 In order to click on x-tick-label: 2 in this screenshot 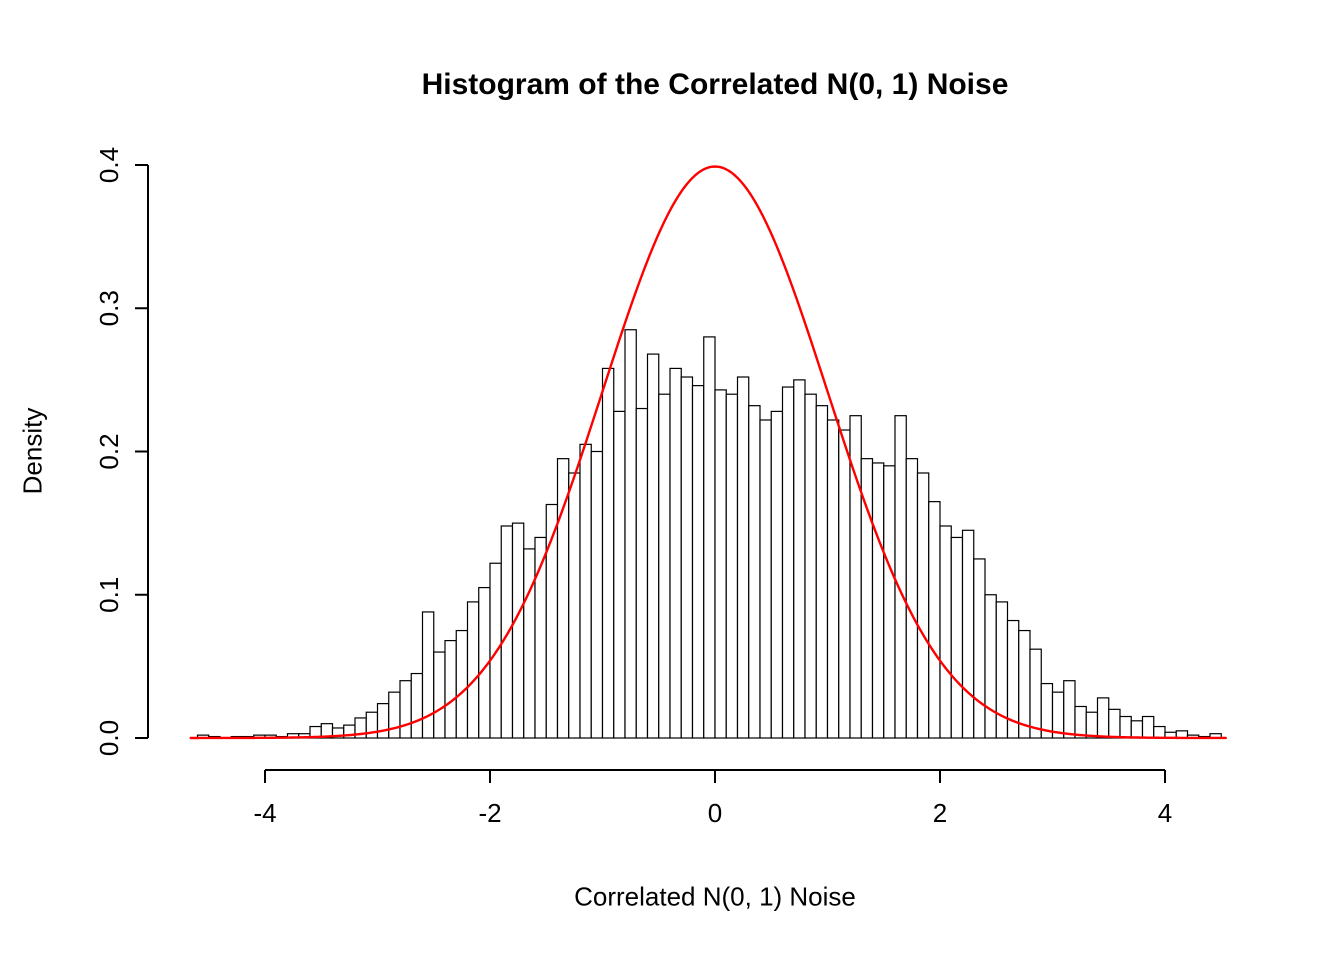, I will do `click(940, 813)`.